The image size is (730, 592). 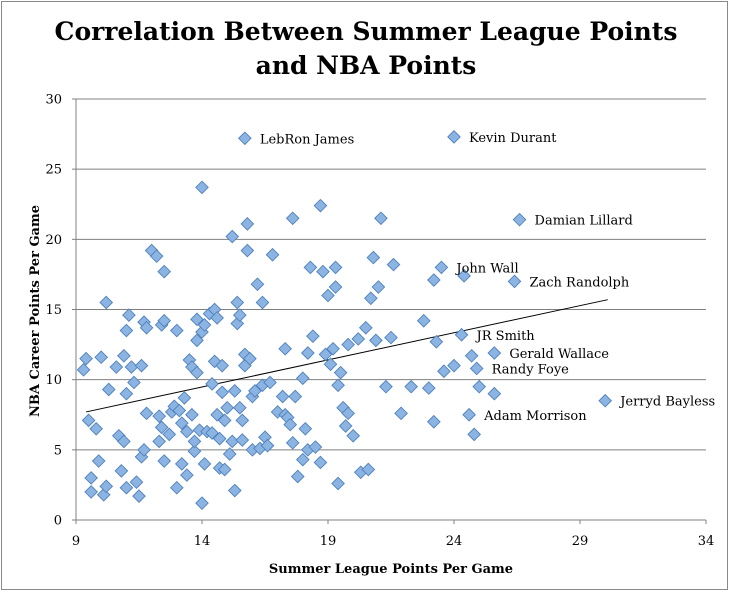 I want to click on y-axis-title: NBA Career Points Per Game, so click(x=35, y=311).